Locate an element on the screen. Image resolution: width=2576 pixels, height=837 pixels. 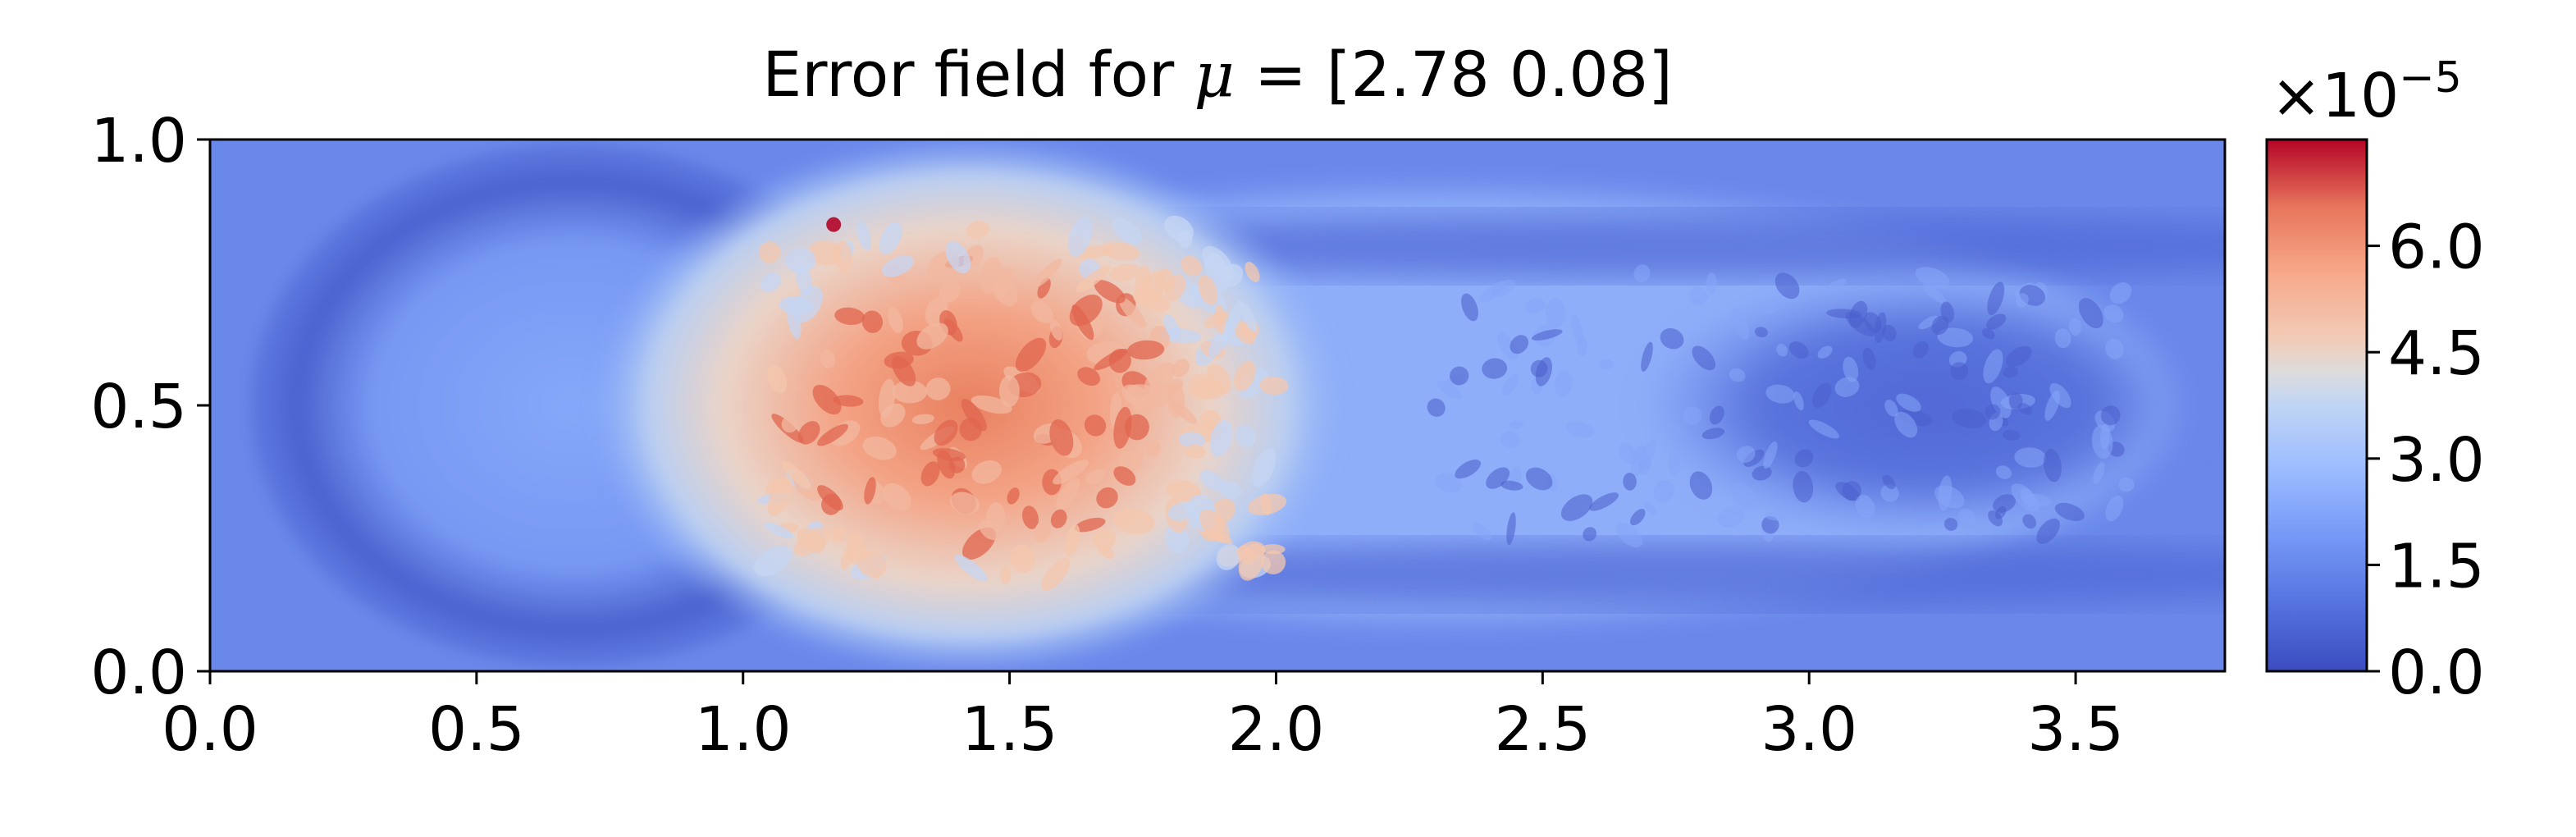
x-tick-label: 0.0 is located at coordinates (210, 729).